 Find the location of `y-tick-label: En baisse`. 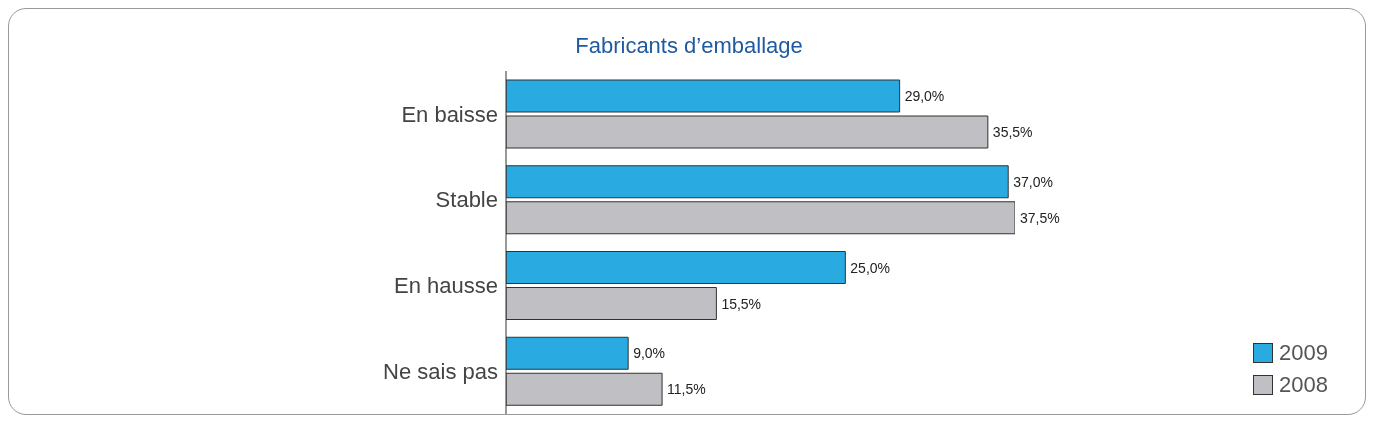

y-tick-label: En baisse is located at coordinates (449, 114).